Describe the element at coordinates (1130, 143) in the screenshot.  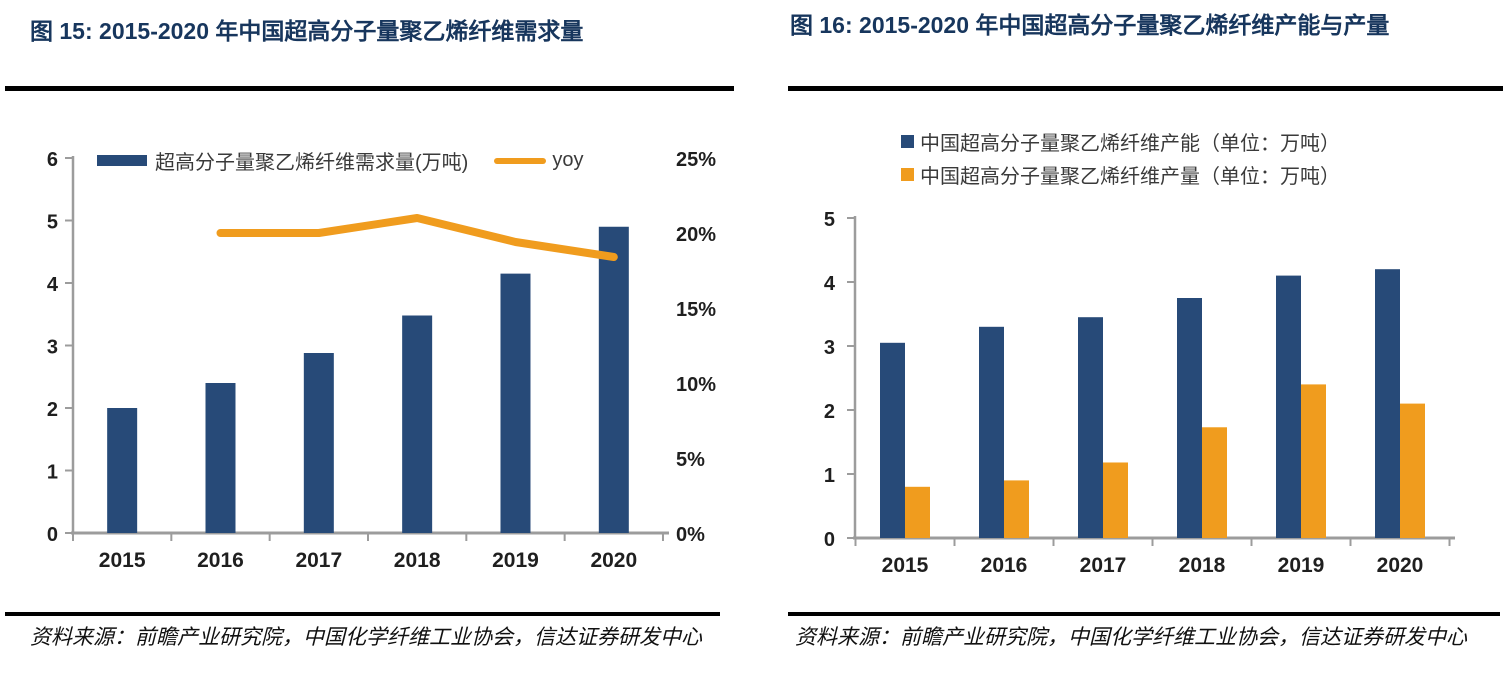
I see `legend-label-capacity: 中国超高分子量聚乙烯纤维产能（单位：万吨）` at that location.